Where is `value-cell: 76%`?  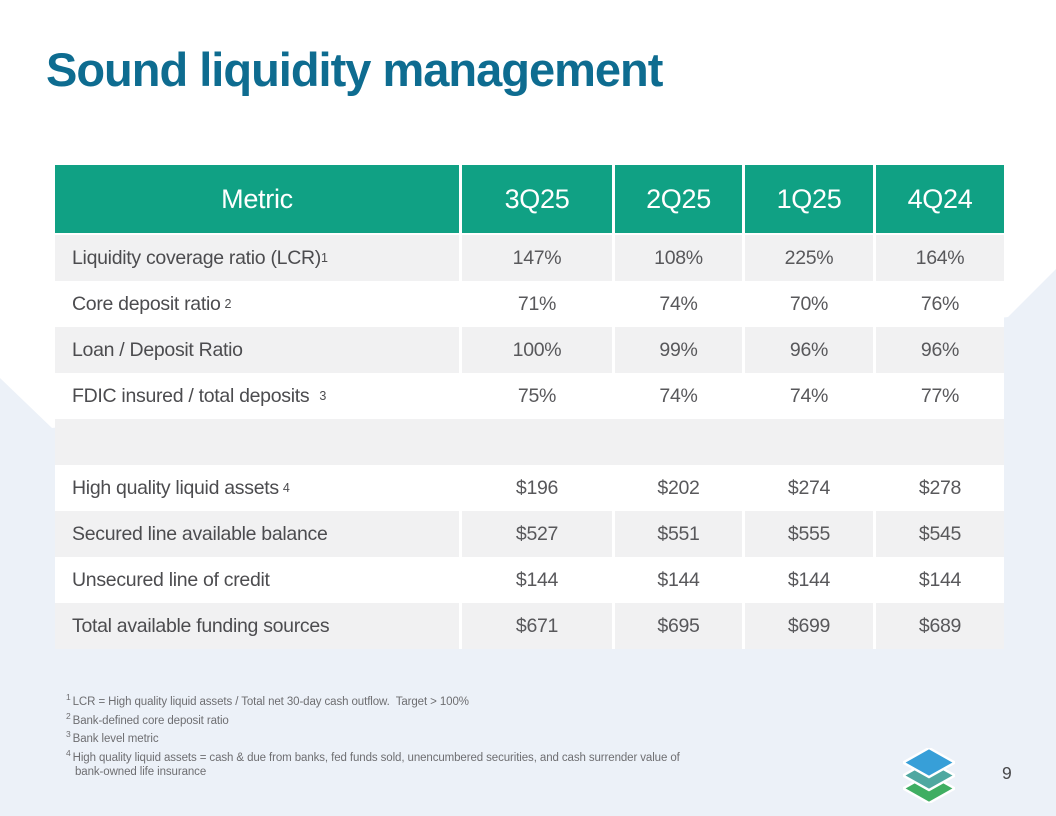
value-cell: 76% is located at coordinates (938, 304).